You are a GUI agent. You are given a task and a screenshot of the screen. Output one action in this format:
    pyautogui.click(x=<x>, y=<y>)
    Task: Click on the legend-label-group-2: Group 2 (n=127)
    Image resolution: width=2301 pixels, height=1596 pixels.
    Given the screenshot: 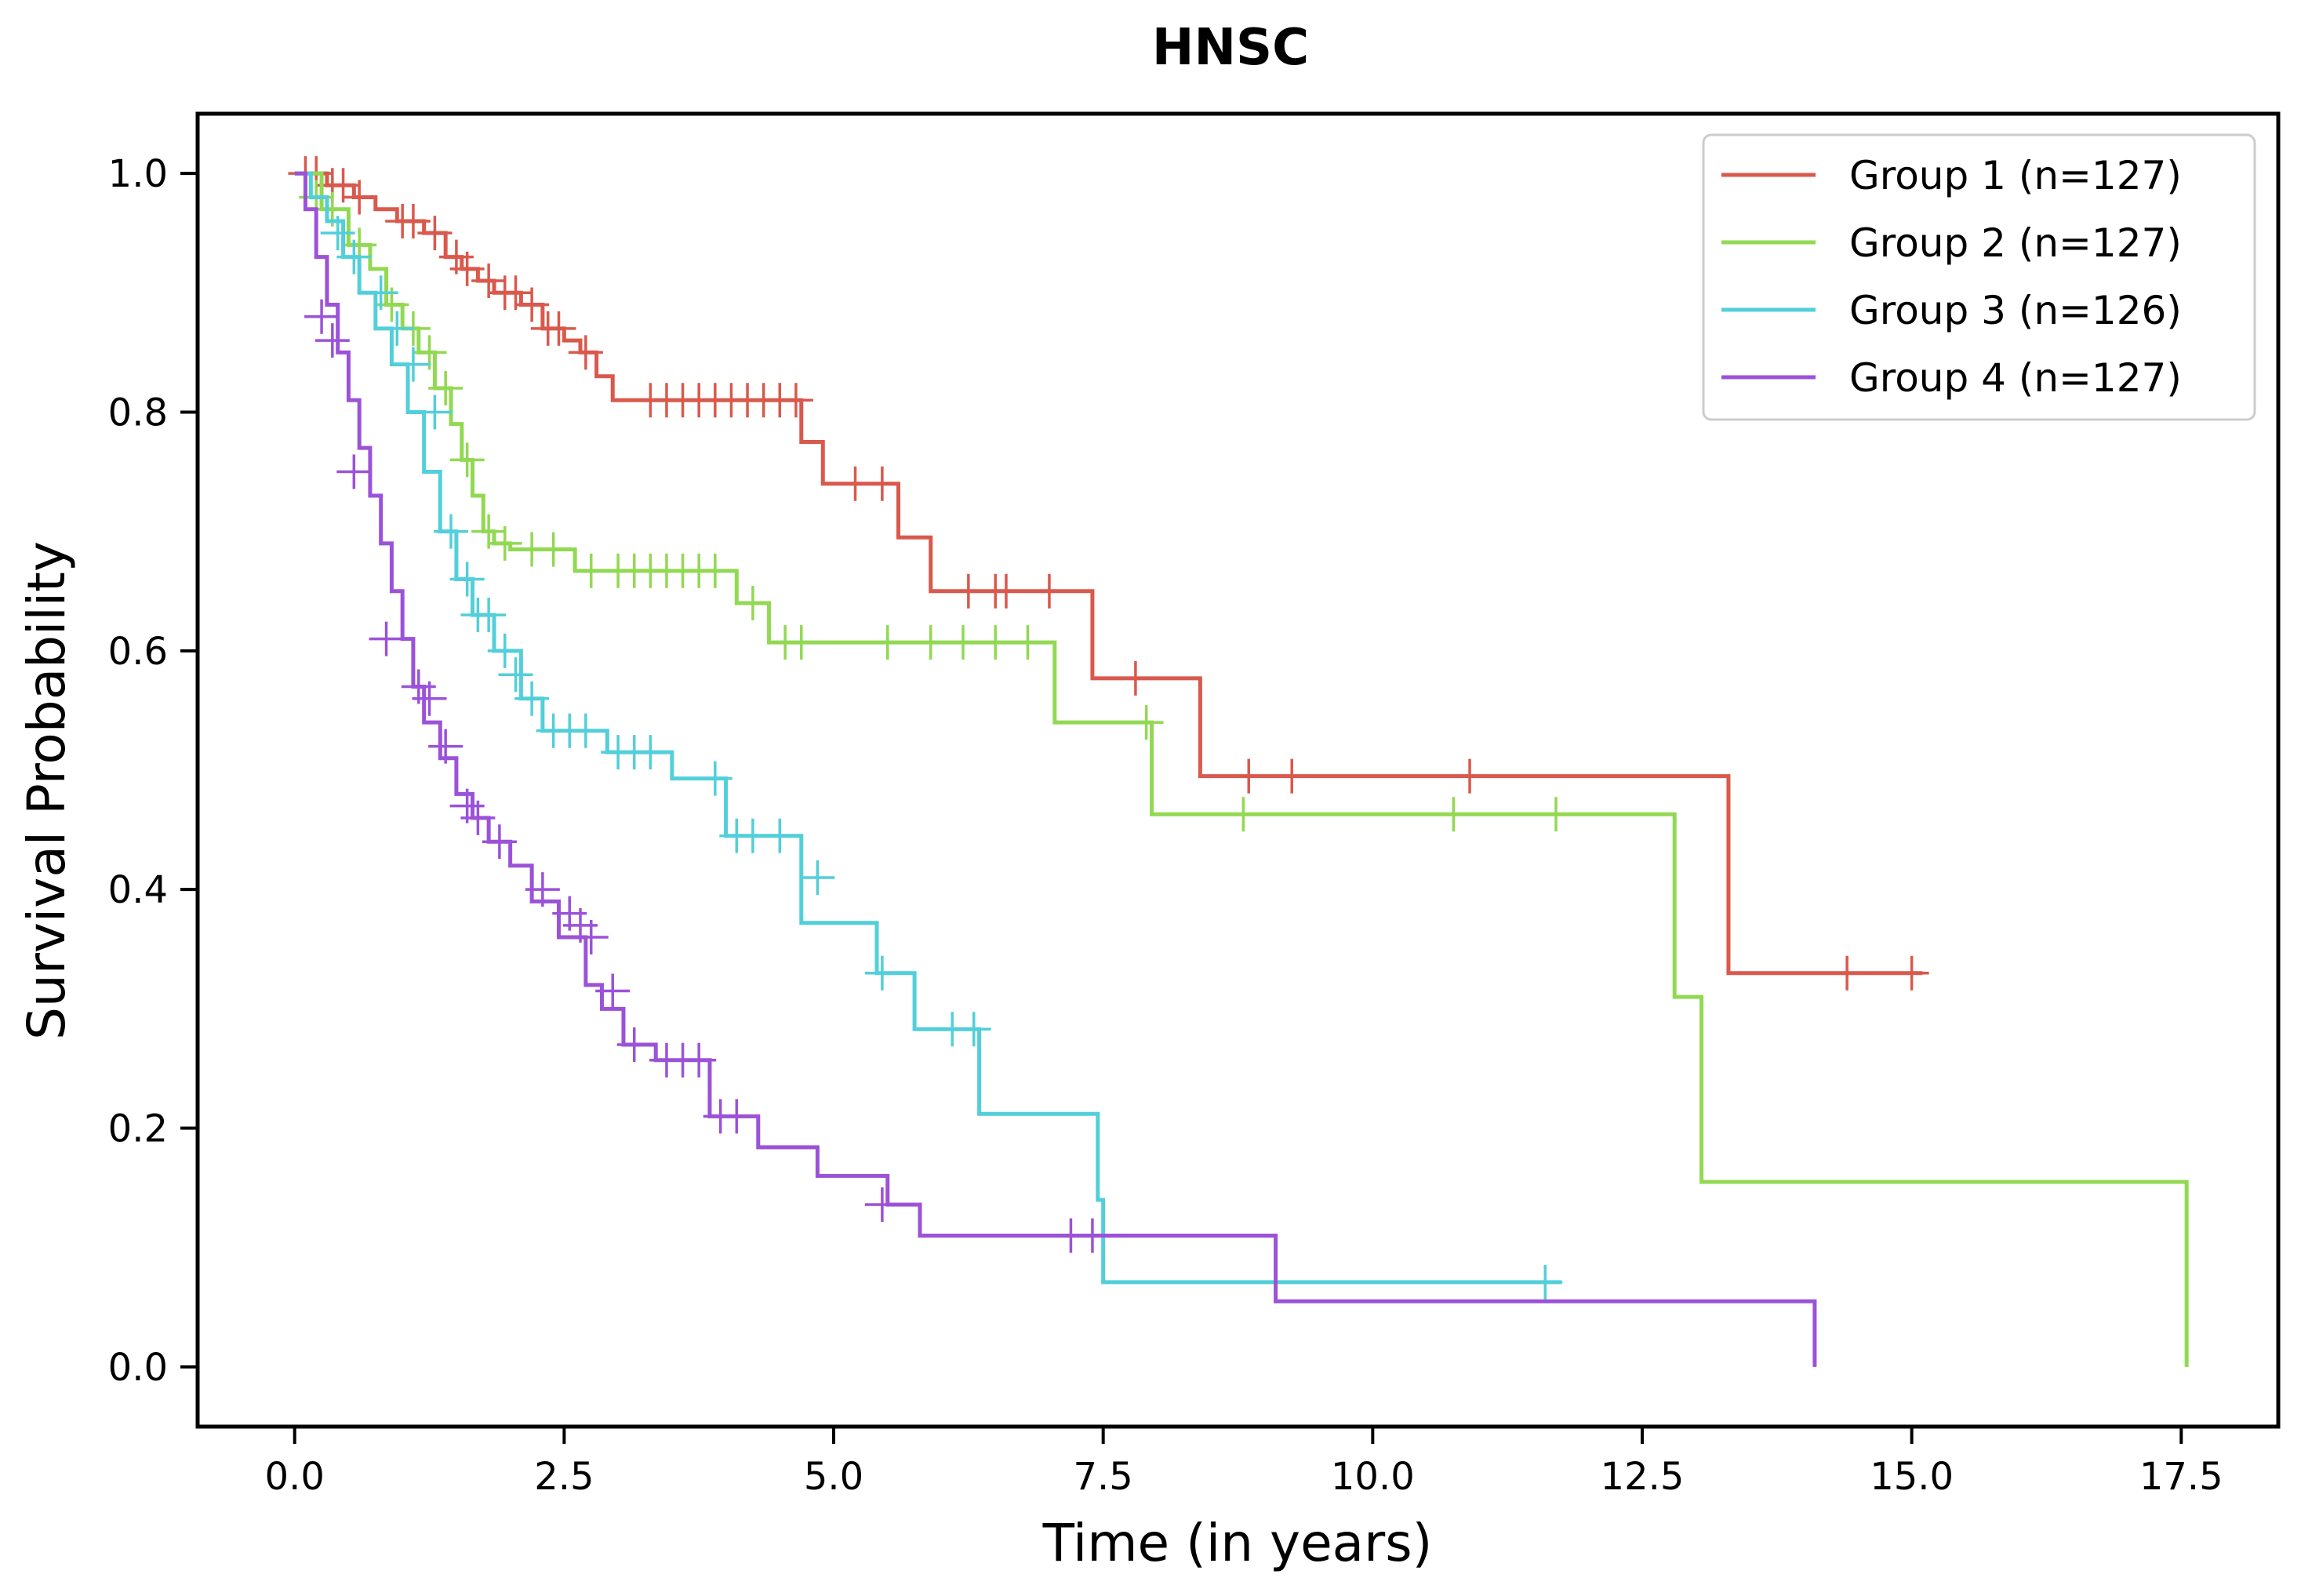 What is the action you would take?
    pyautogui.click(x=2015, y=243)
    